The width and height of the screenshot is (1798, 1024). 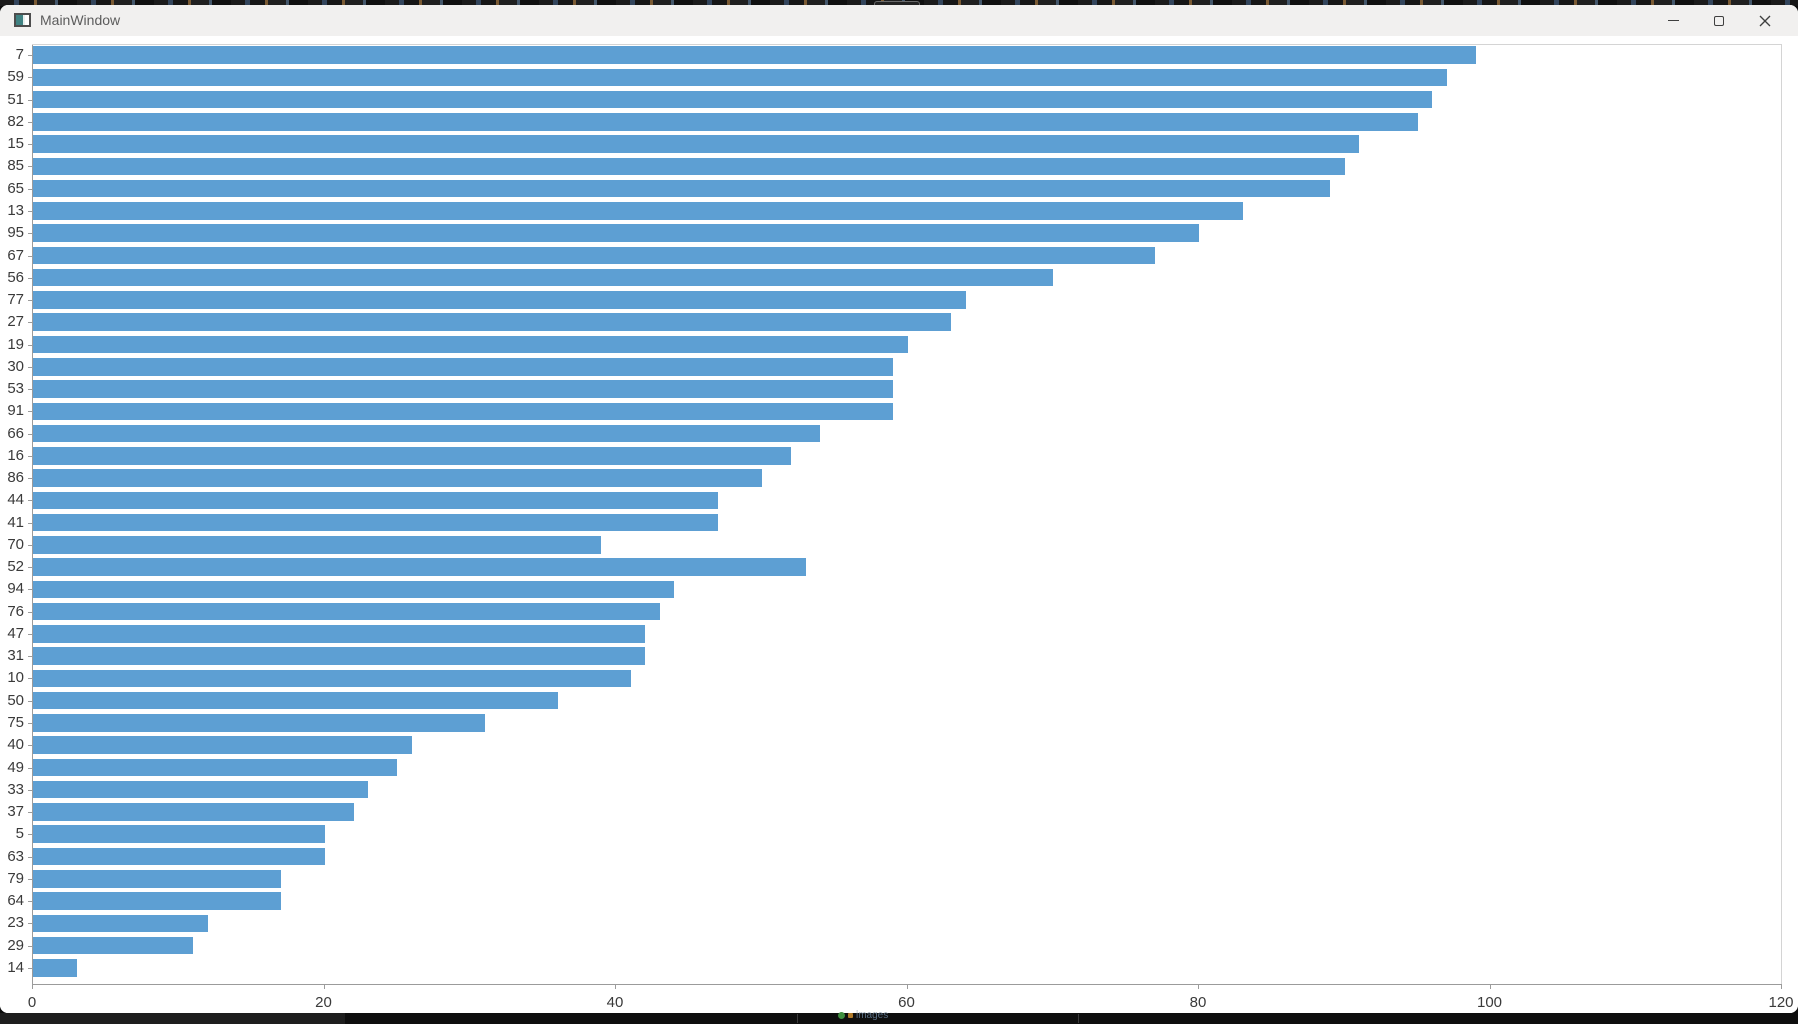 I want to click on close-button, so click(x=1765, y=20).